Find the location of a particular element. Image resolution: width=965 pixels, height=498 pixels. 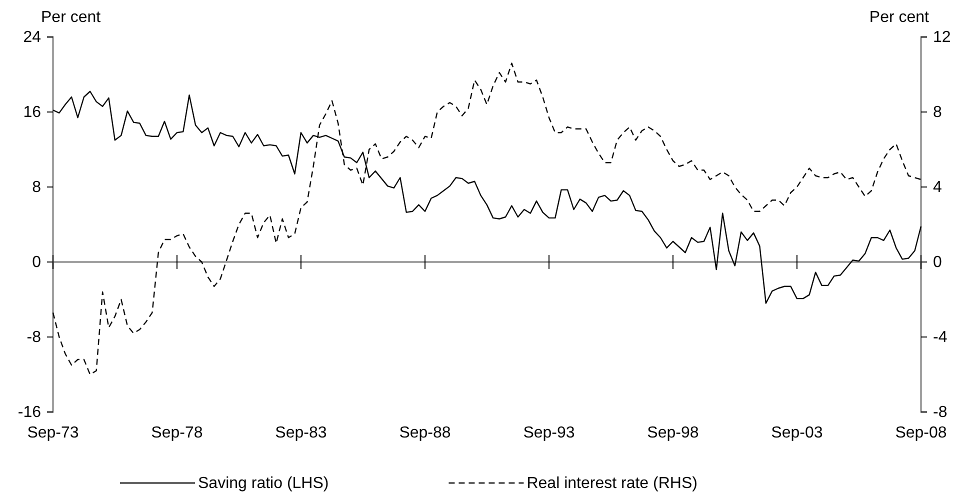

x-tick-label: Sep-93 is located at coordinates (549, 433).